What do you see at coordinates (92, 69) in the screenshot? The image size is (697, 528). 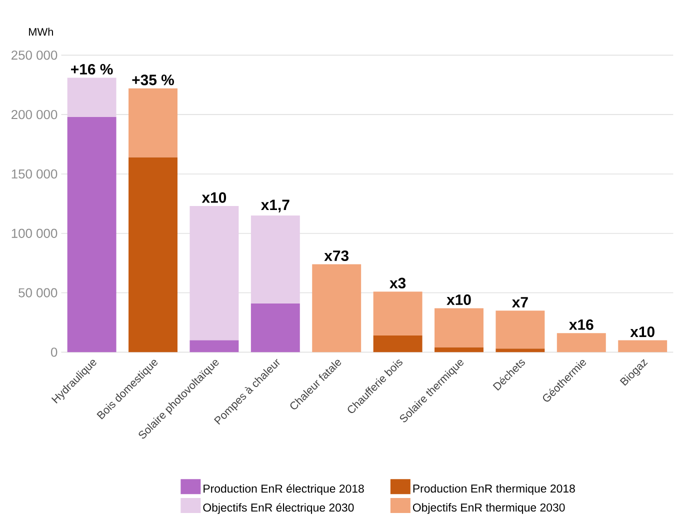 I see `annotation: +16 %` at bounding box center [92, 69].